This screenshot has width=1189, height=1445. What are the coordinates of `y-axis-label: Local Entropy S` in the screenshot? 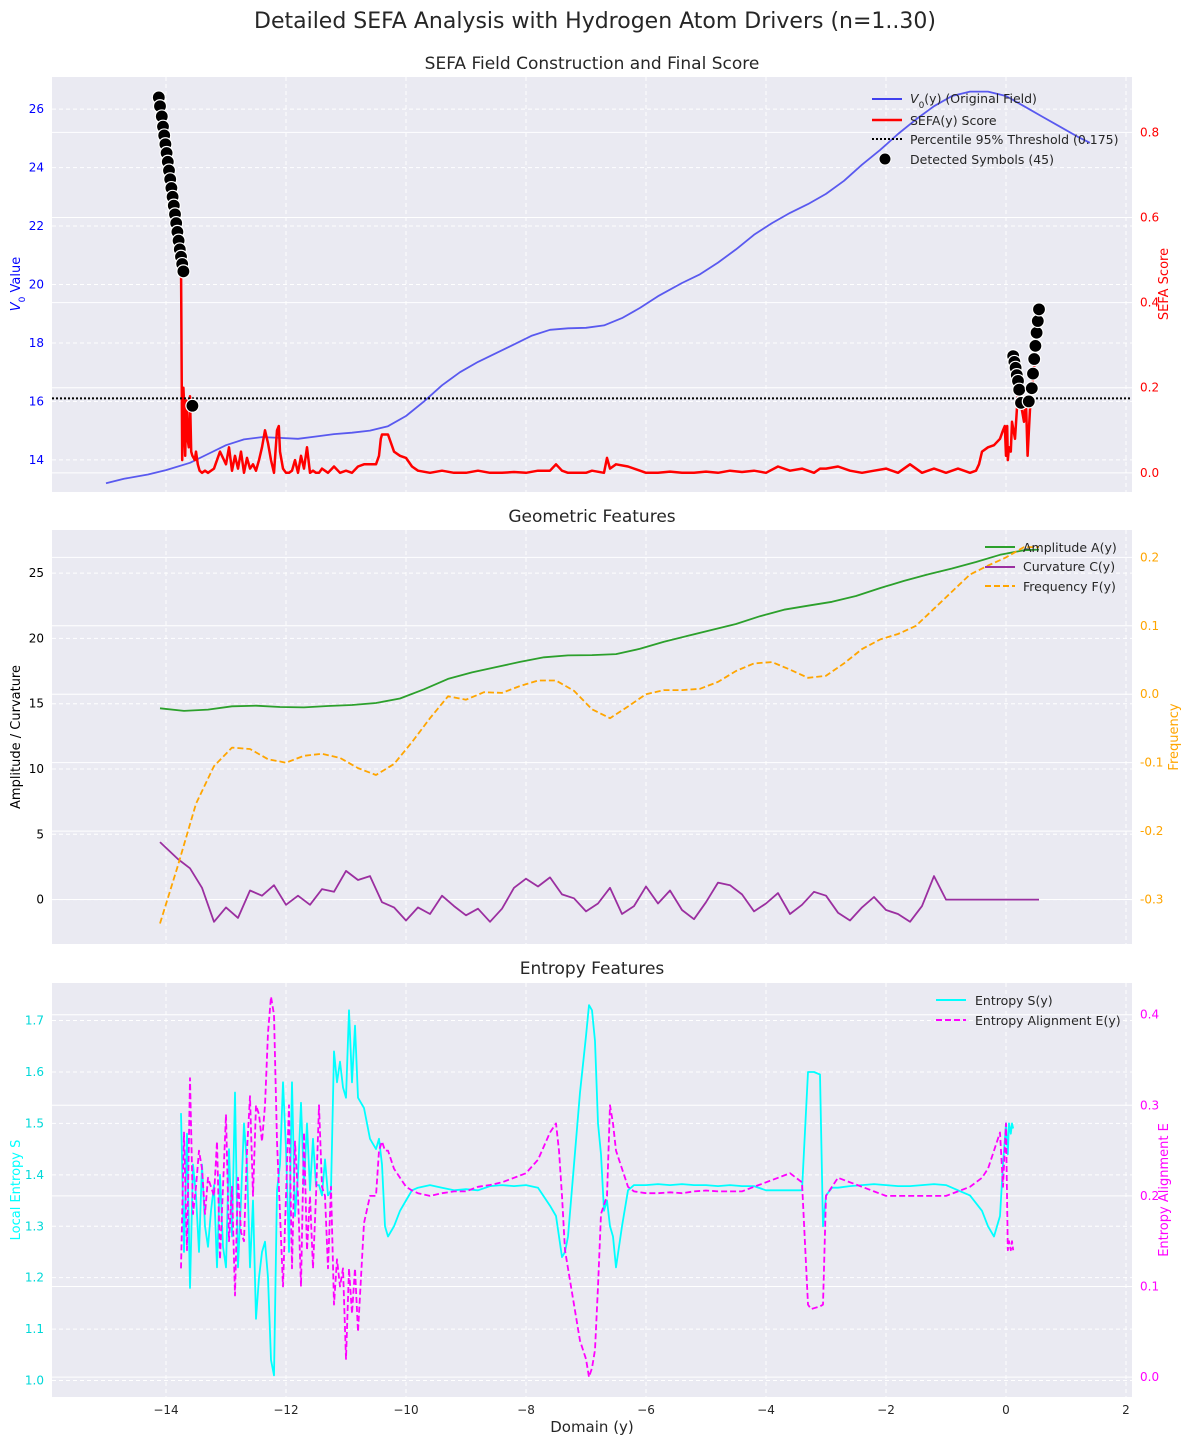 It's located at (16, 1190).